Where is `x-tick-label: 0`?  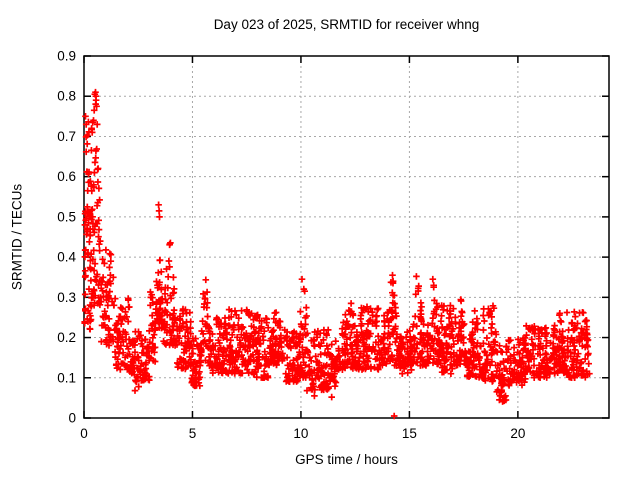 x-tick-label: 0 is located at coordinates (84, 433).